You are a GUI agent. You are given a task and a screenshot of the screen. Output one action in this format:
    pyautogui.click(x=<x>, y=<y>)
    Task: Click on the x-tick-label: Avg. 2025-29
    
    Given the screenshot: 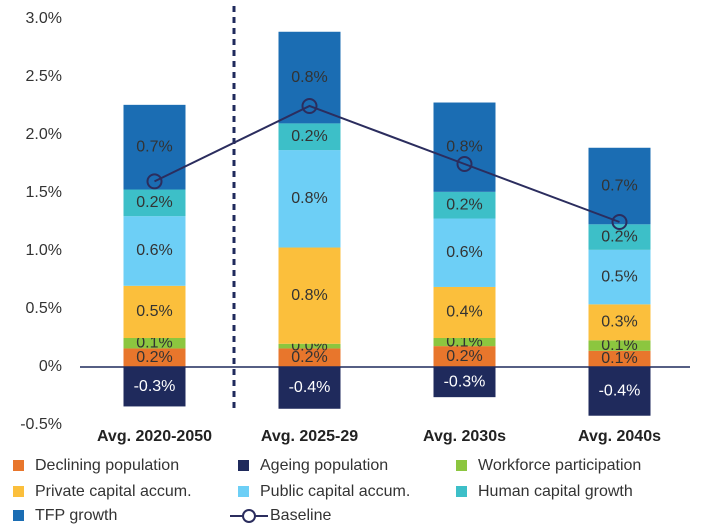 What is the action you would take?
    pyautogui.click(x=309, y=436)
    